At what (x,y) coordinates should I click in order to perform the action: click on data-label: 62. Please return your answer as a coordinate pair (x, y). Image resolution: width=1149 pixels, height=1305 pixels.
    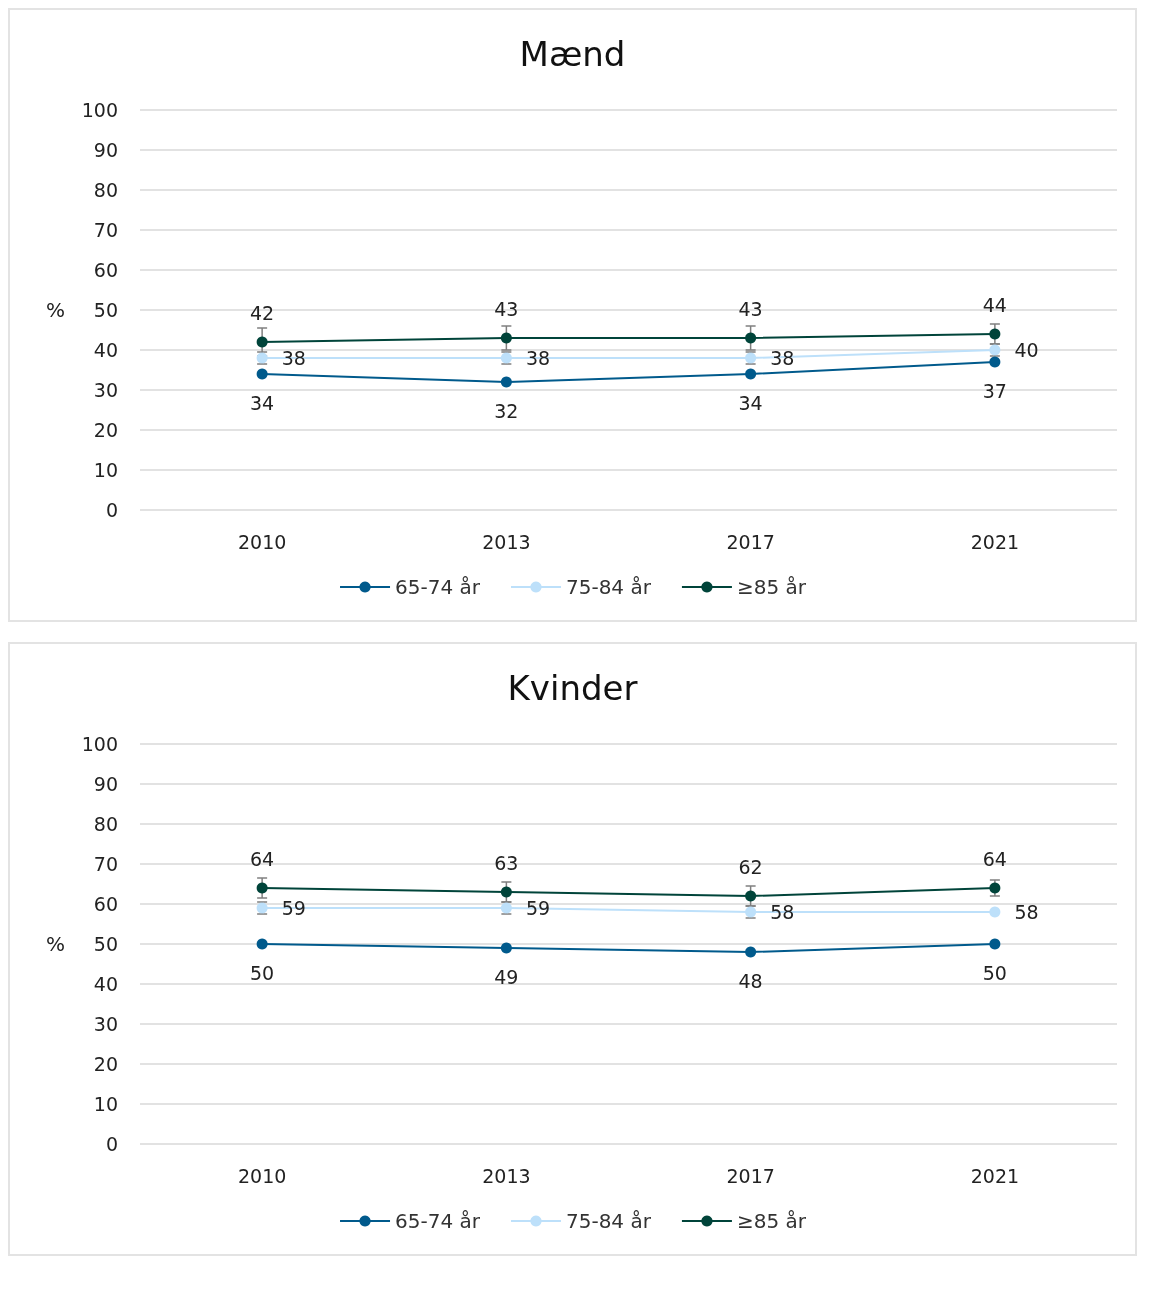
    Looking at the image, I should click on (750, 867).